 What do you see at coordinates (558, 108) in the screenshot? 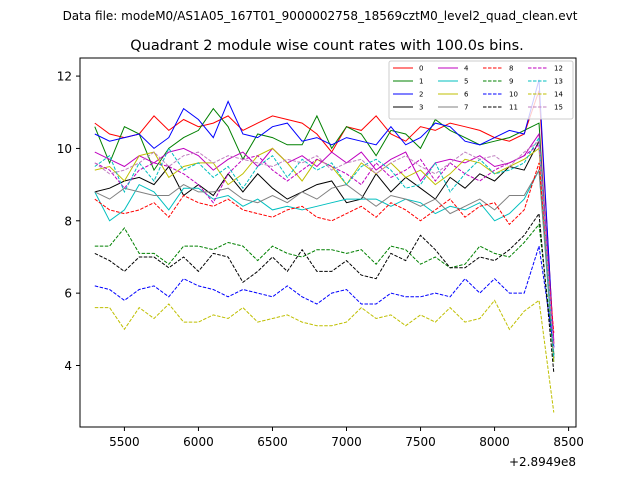
I see `legend-label-15: 15` at bounding box center [558, 108].